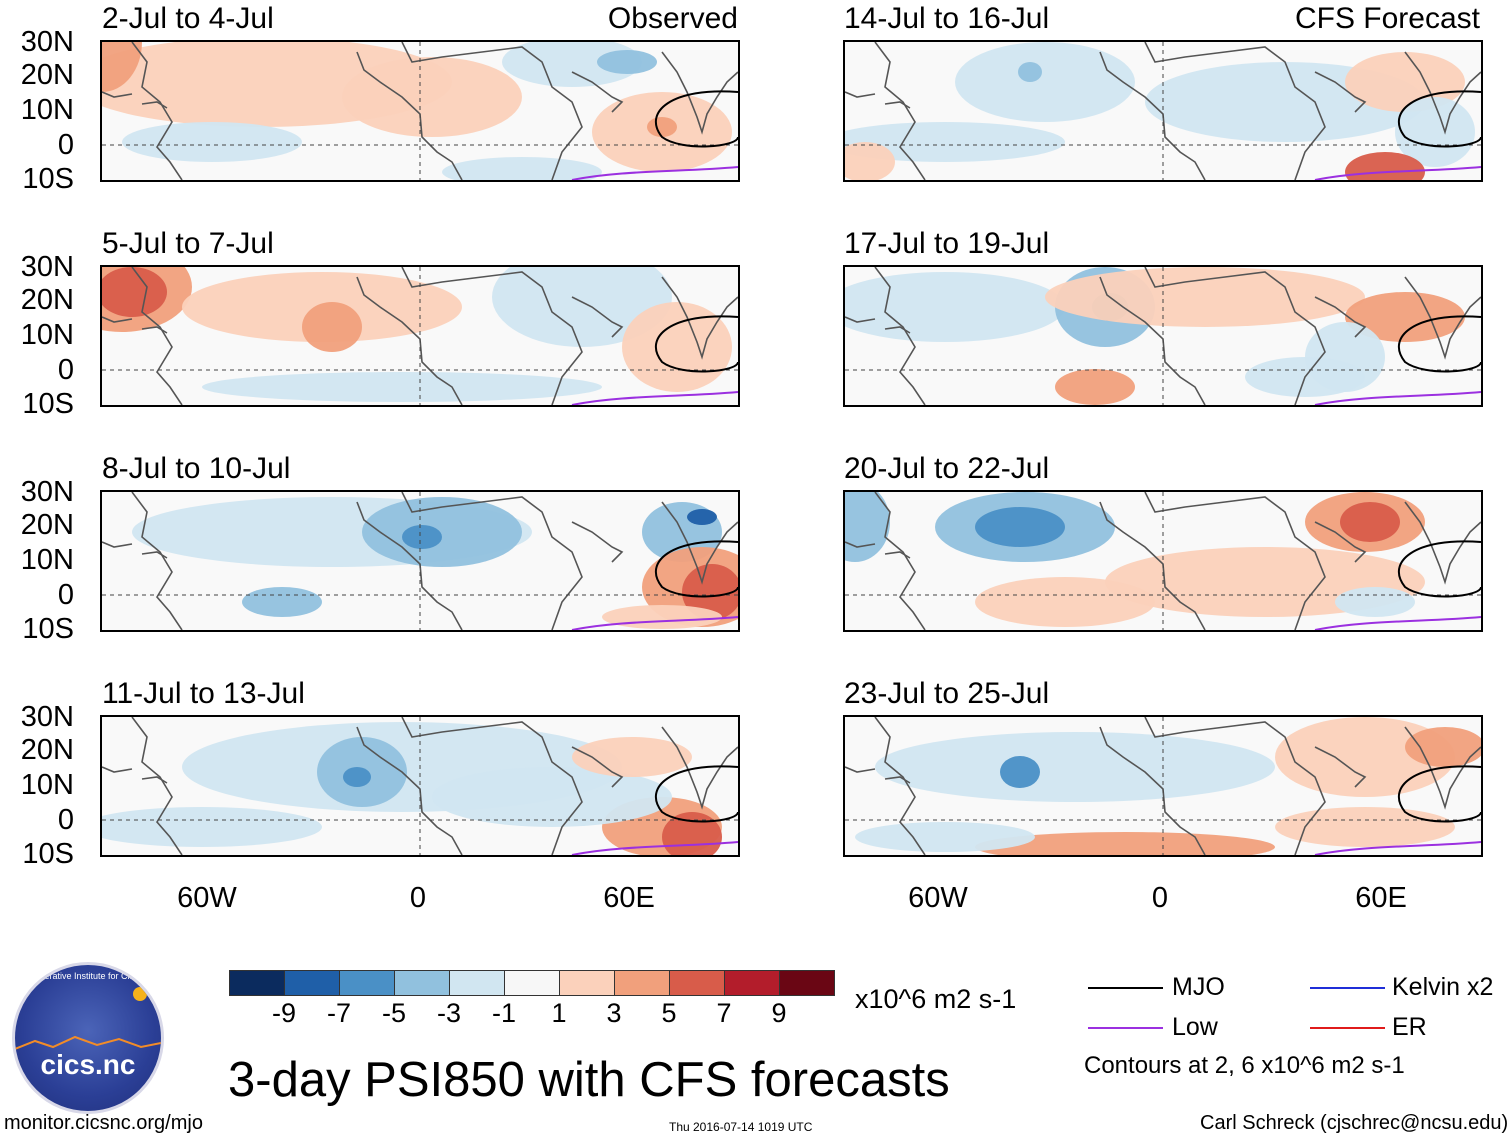 The image size is (1510, 1142). I want to click on panel-title-1: 2-Jul to 4-Jul, so click(188, 18).